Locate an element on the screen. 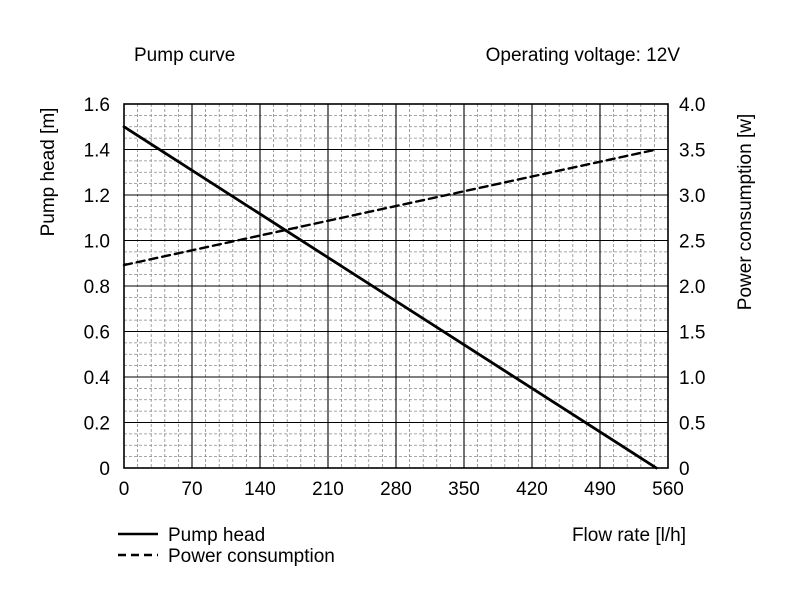 The image size is (794, 606). y-tick-labels: 0 0.2 0.4 0.6 0.8 1.0 1.2 1.4 1.6 is located at coordinates (97, 287).